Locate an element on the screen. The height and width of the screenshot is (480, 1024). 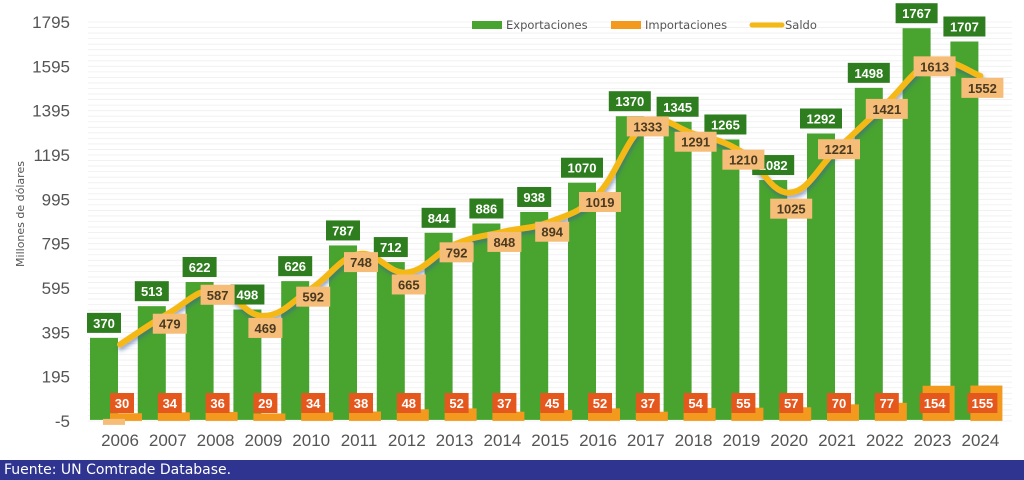
y-tick-label: 1195 is located at coordinates (51, 155).